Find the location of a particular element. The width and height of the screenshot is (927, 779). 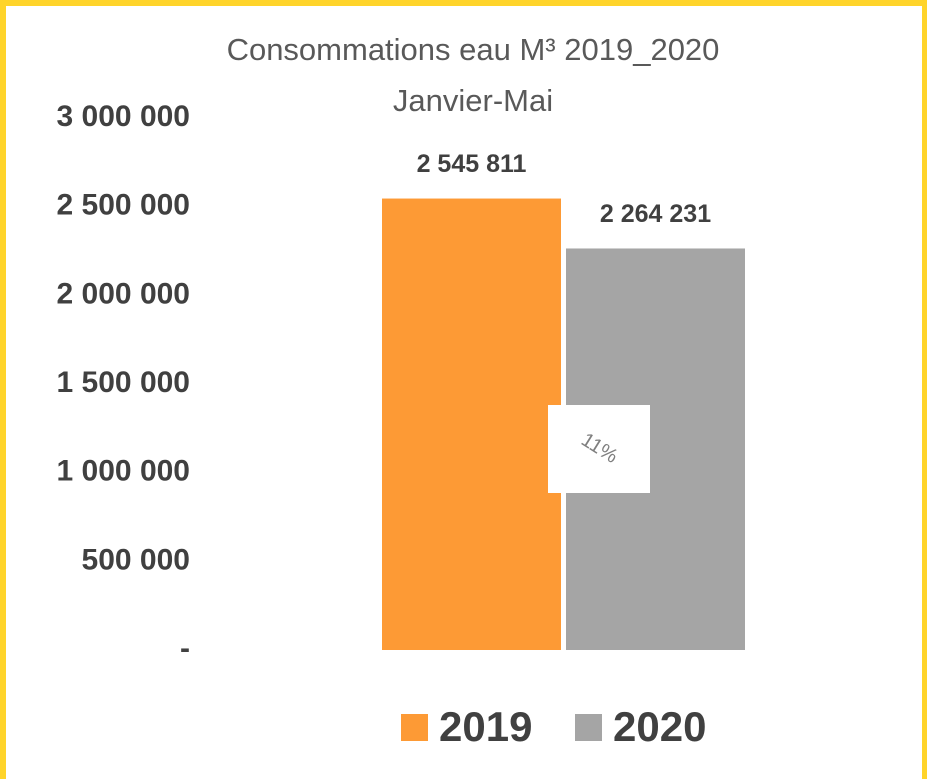

legend-label: 2019 is located at coordinates (485, 726).